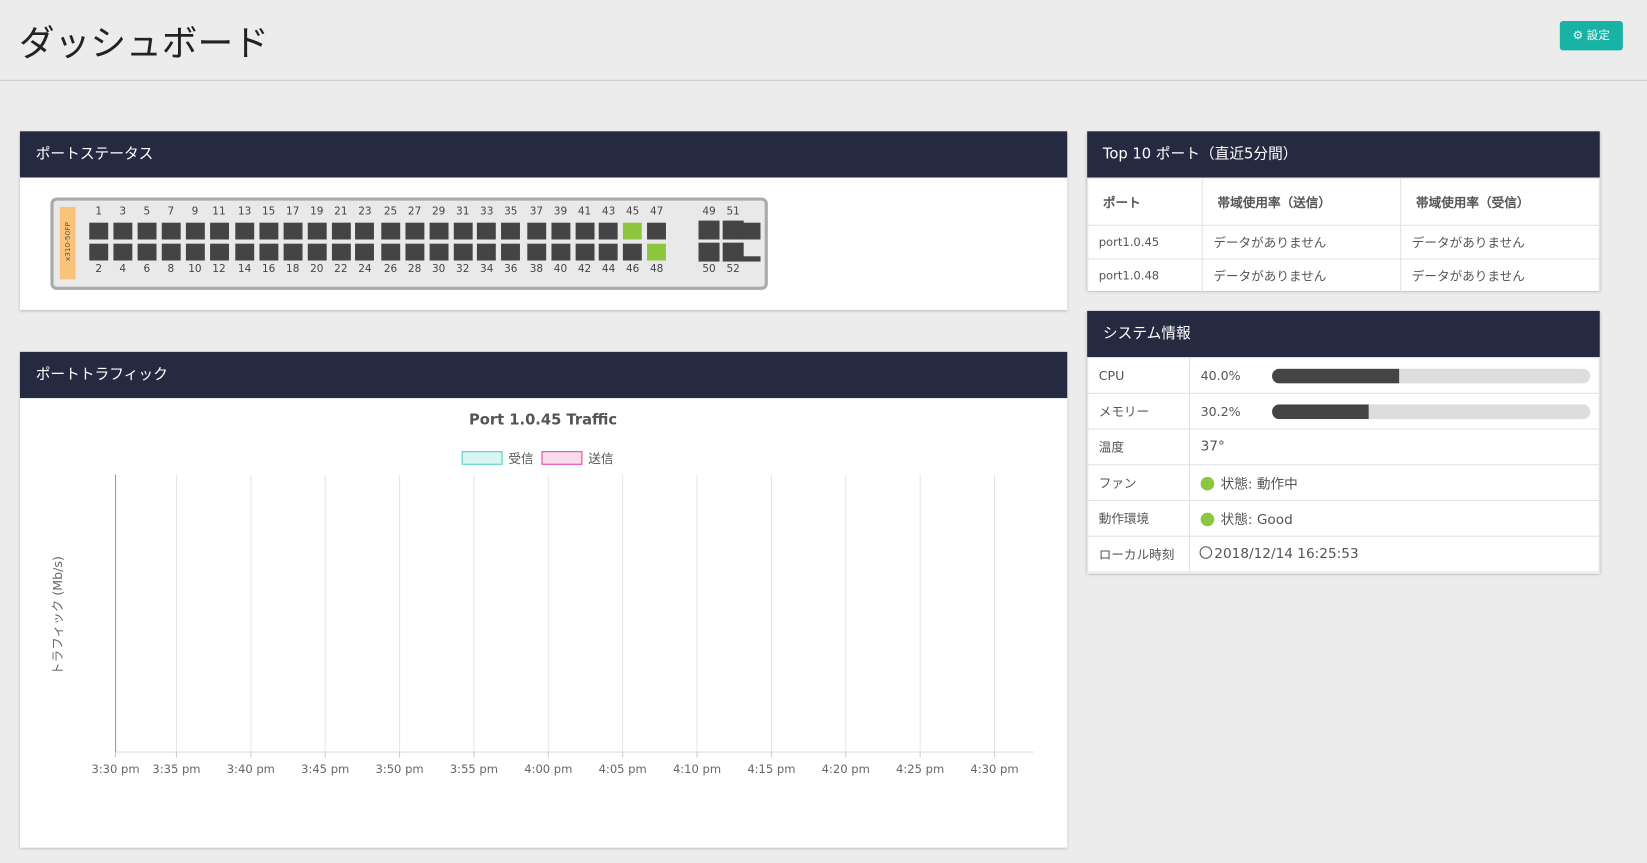  Describe the element at coordinates (751, 259) in the screenshot. I see `usb-port` at that location.